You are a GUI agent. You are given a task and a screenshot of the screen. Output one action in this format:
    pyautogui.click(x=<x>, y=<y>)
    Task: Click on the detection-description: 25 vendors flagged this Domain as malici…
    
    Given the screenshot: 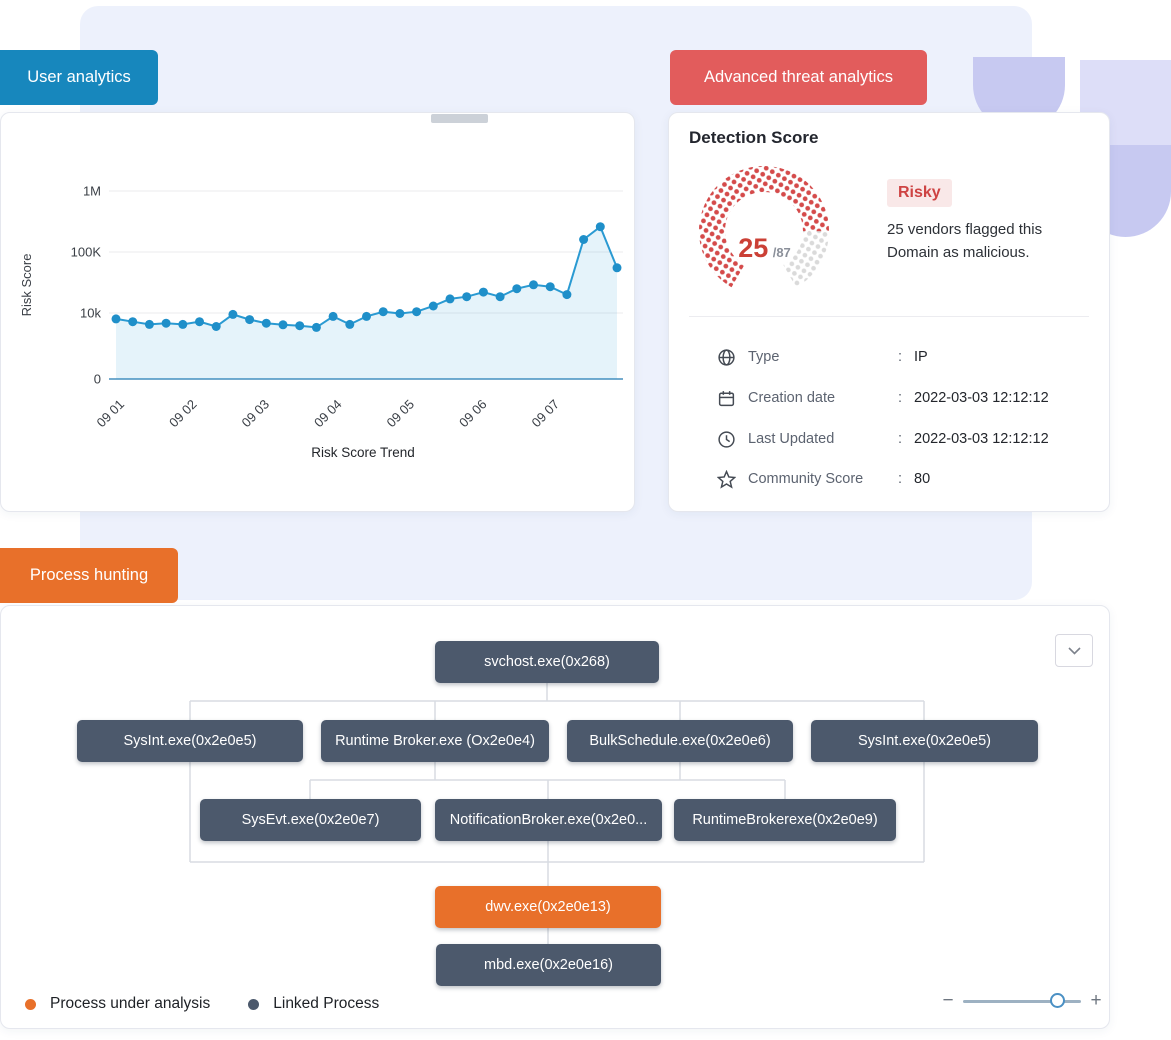 What is the action you would take?
    pyautogui.click(x=965, y=241)
    